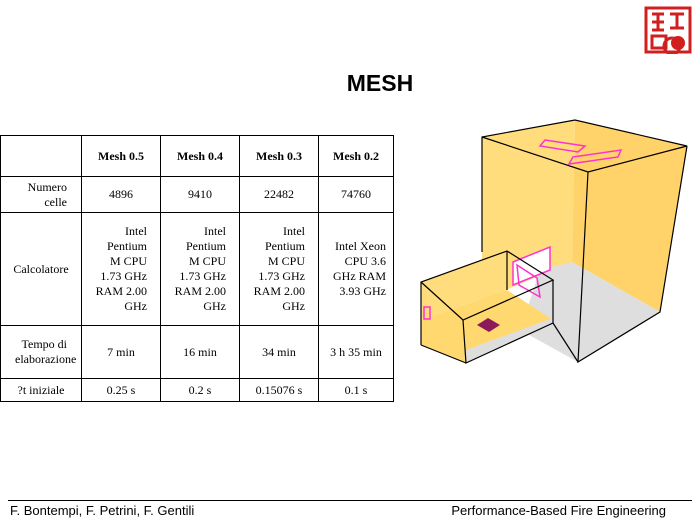 This screenshot has width=700, height=525. What do you see at coordinates (121, 390) in the screenshot?
I see `table-cell: 0.25 s` at bounding box center [121, 390].